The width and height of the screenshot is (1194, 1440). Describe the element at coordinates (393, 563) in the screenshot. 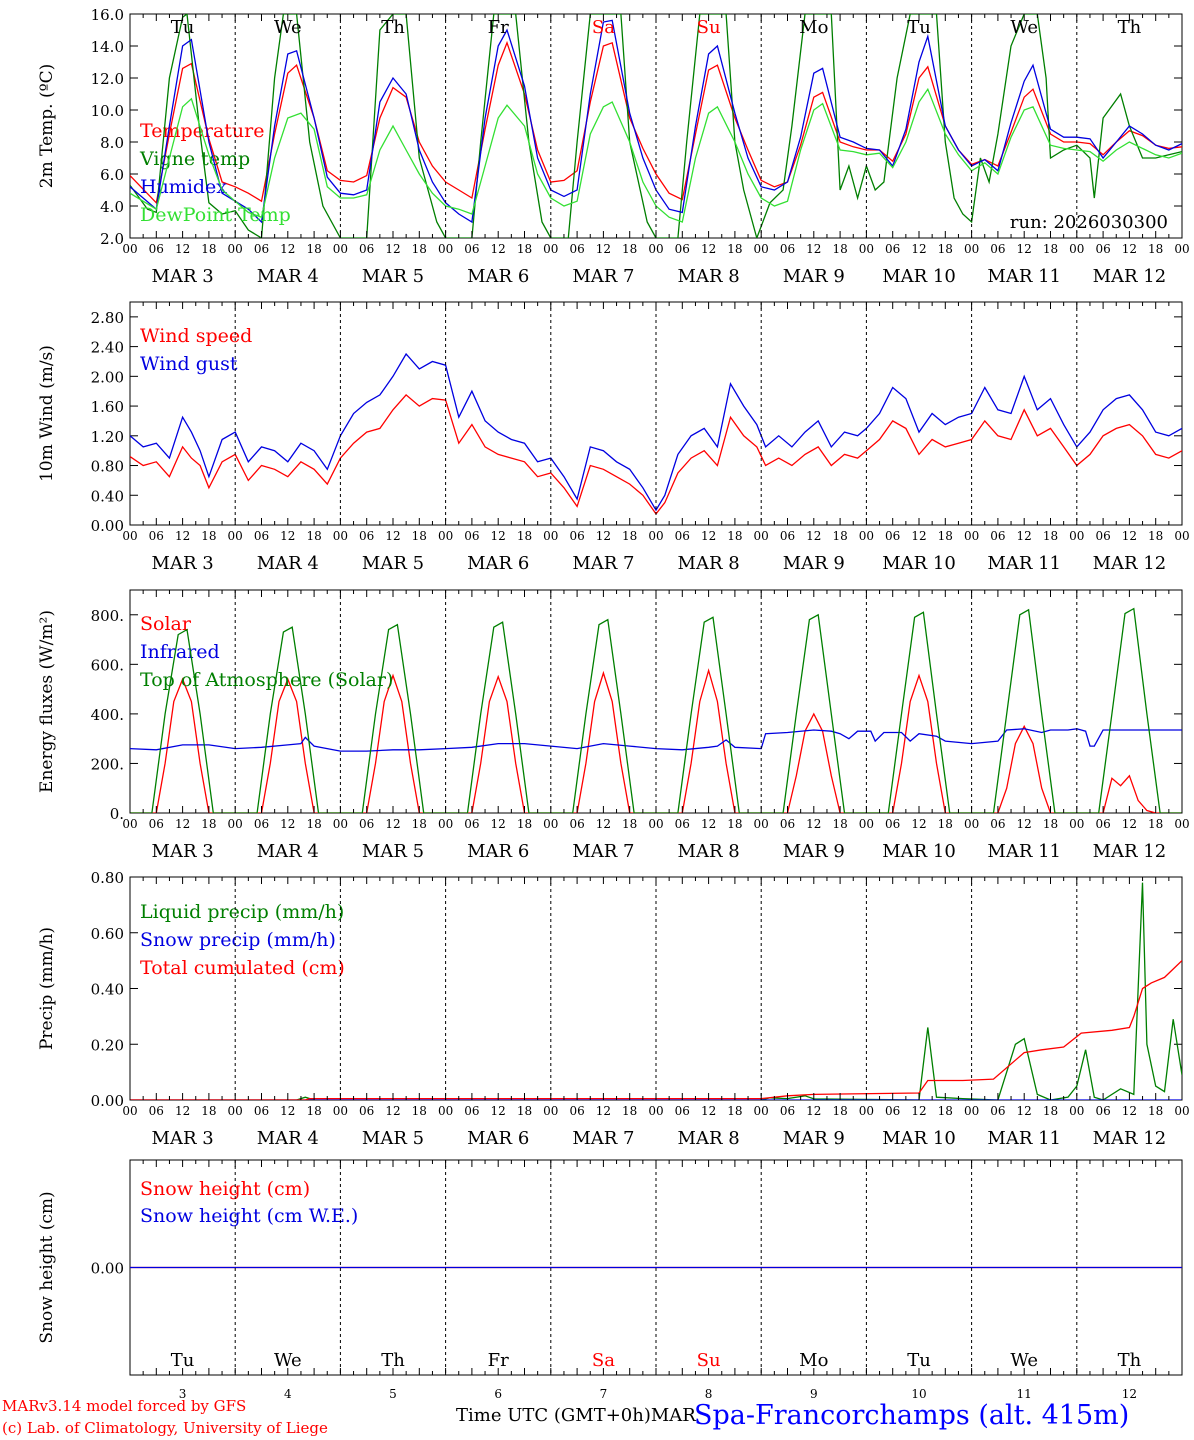

I see `date-label: MAR 5` at that location.